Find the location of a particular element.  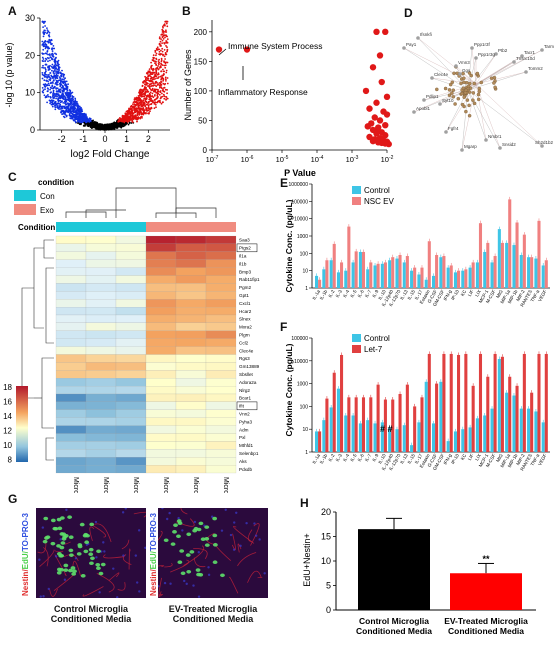

heatmap-gene-label: Pxl is located at coordinates (242, 437).